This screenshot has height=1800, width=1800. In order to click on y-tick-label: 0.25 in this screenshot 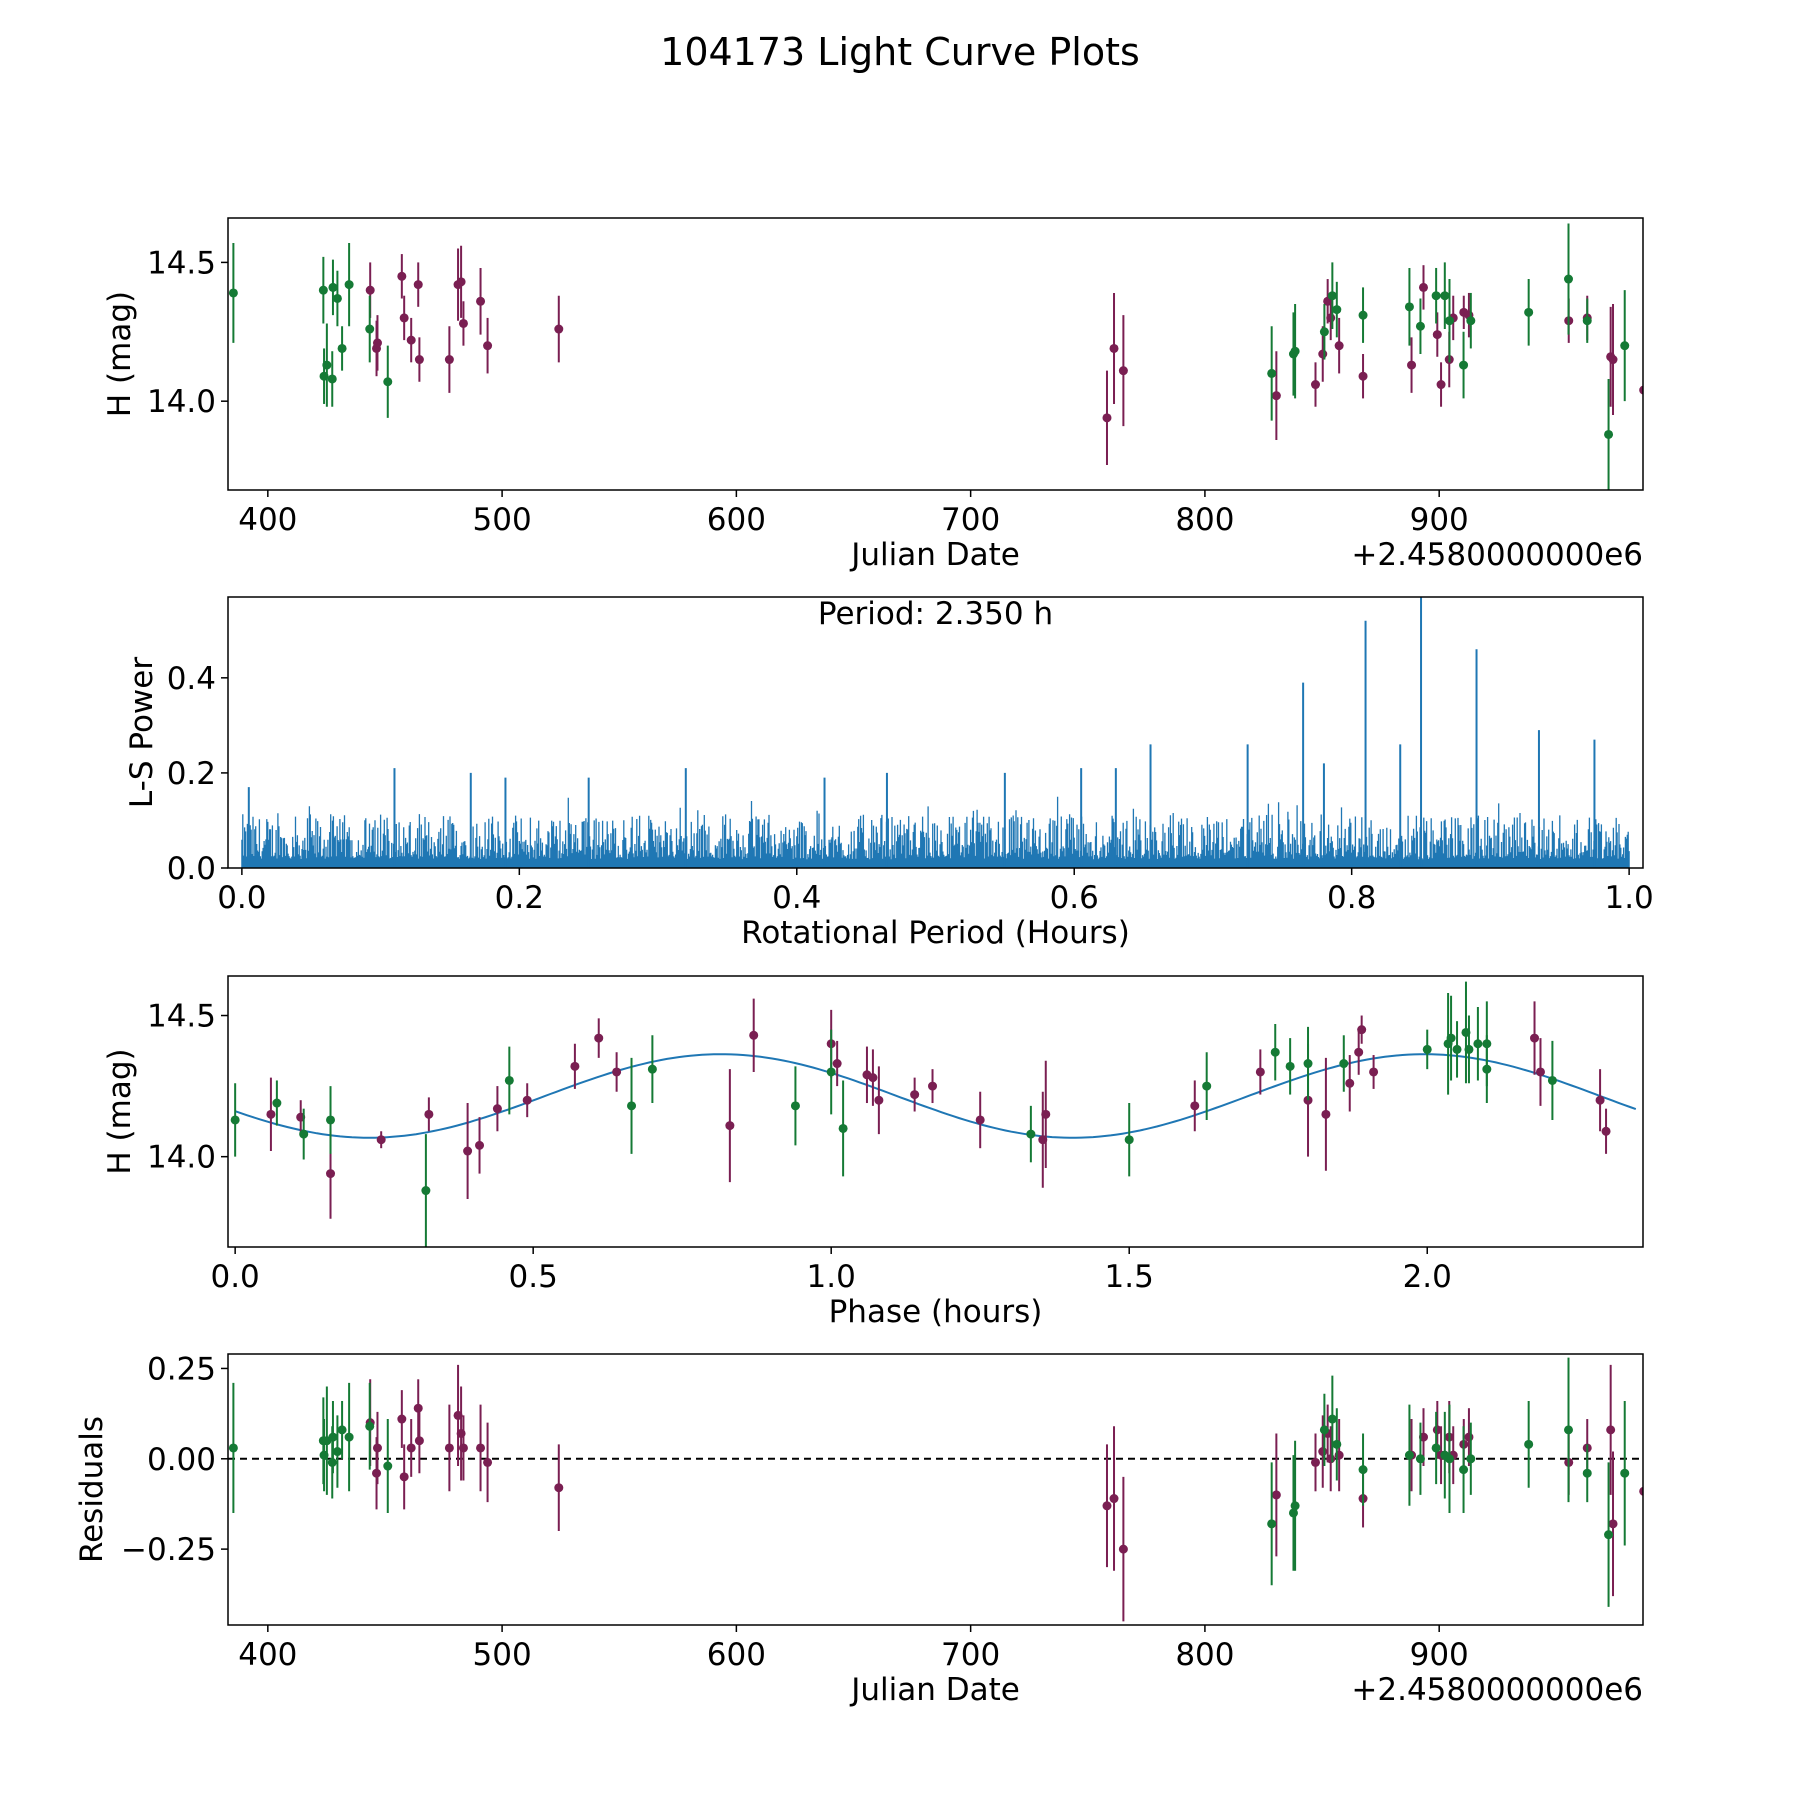, I will do `click(181, 1369)`.